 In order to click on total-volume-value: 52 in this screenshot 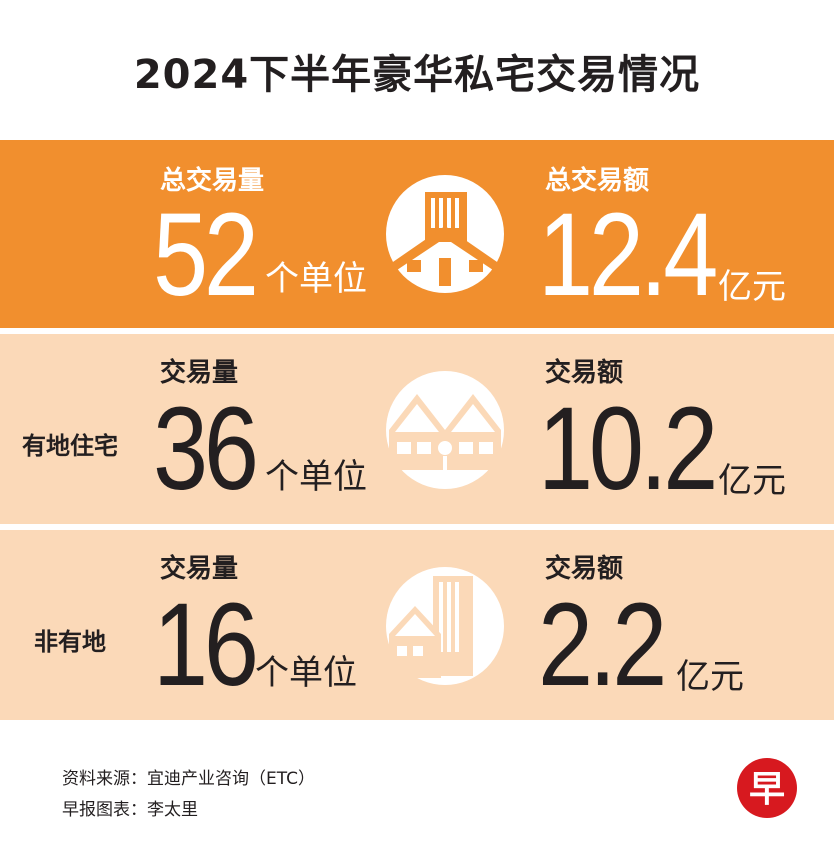, I will do `click(206, 255)`.